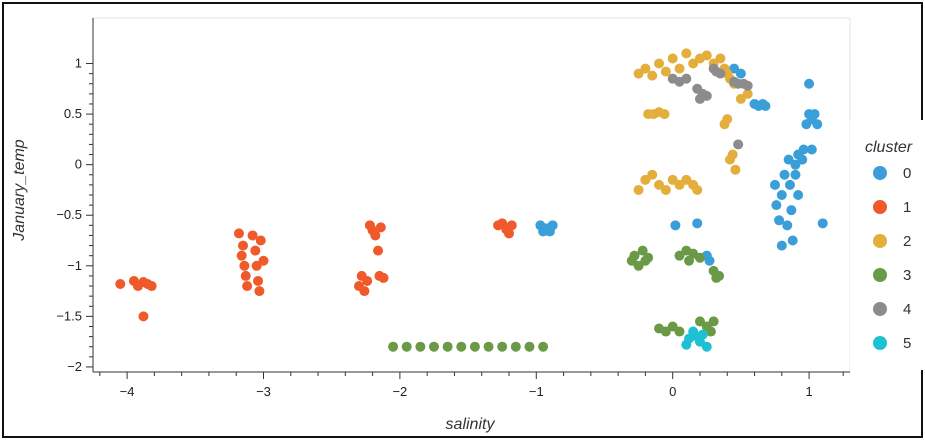  I want to click on x-tick-label: 1, so click(808, 391).